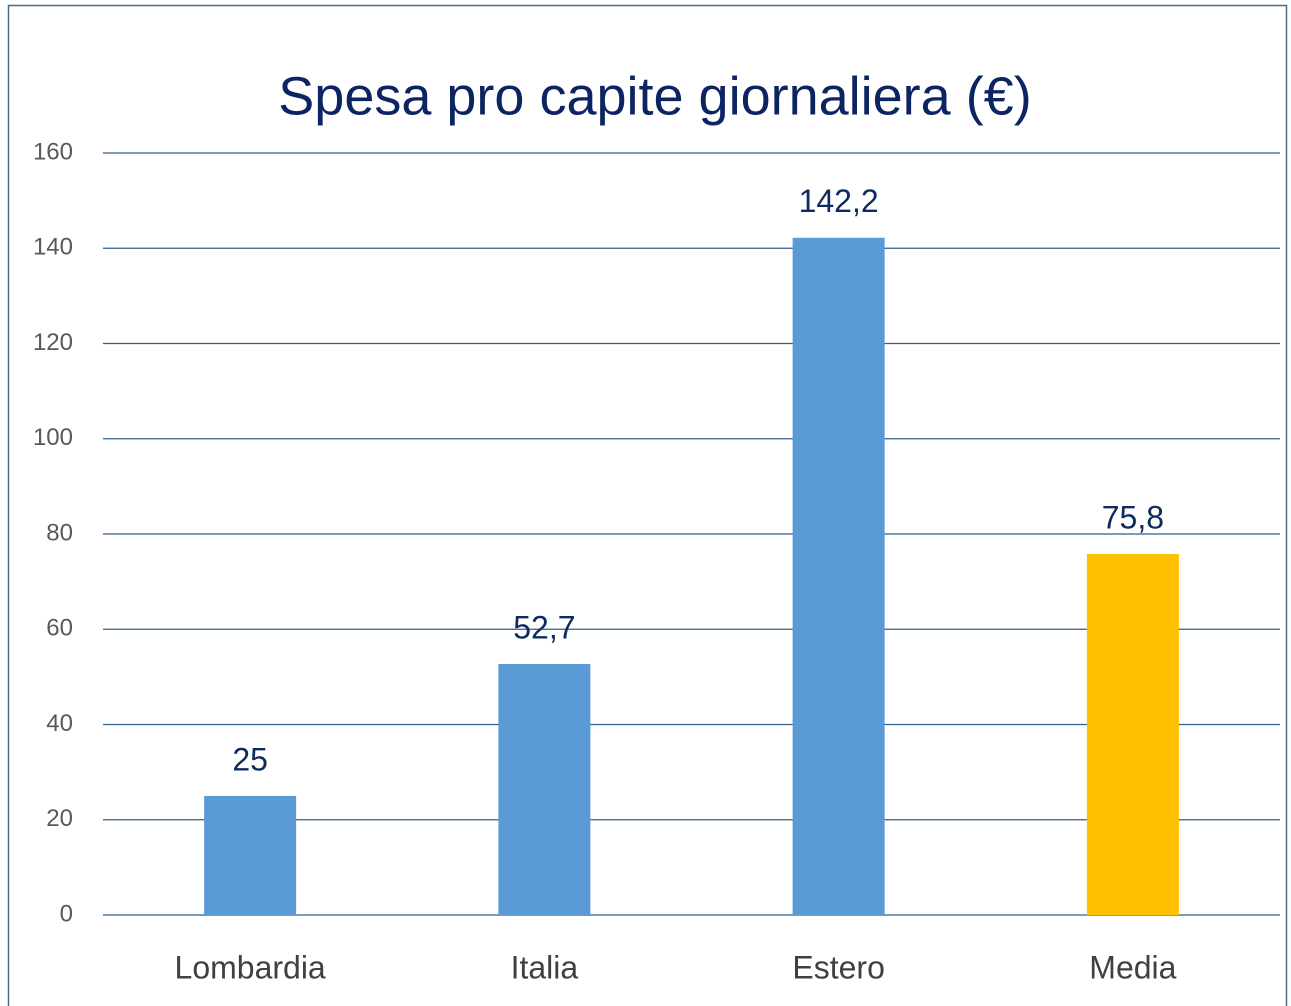  I want to click on value-label: 142,2, so click(839, 201).